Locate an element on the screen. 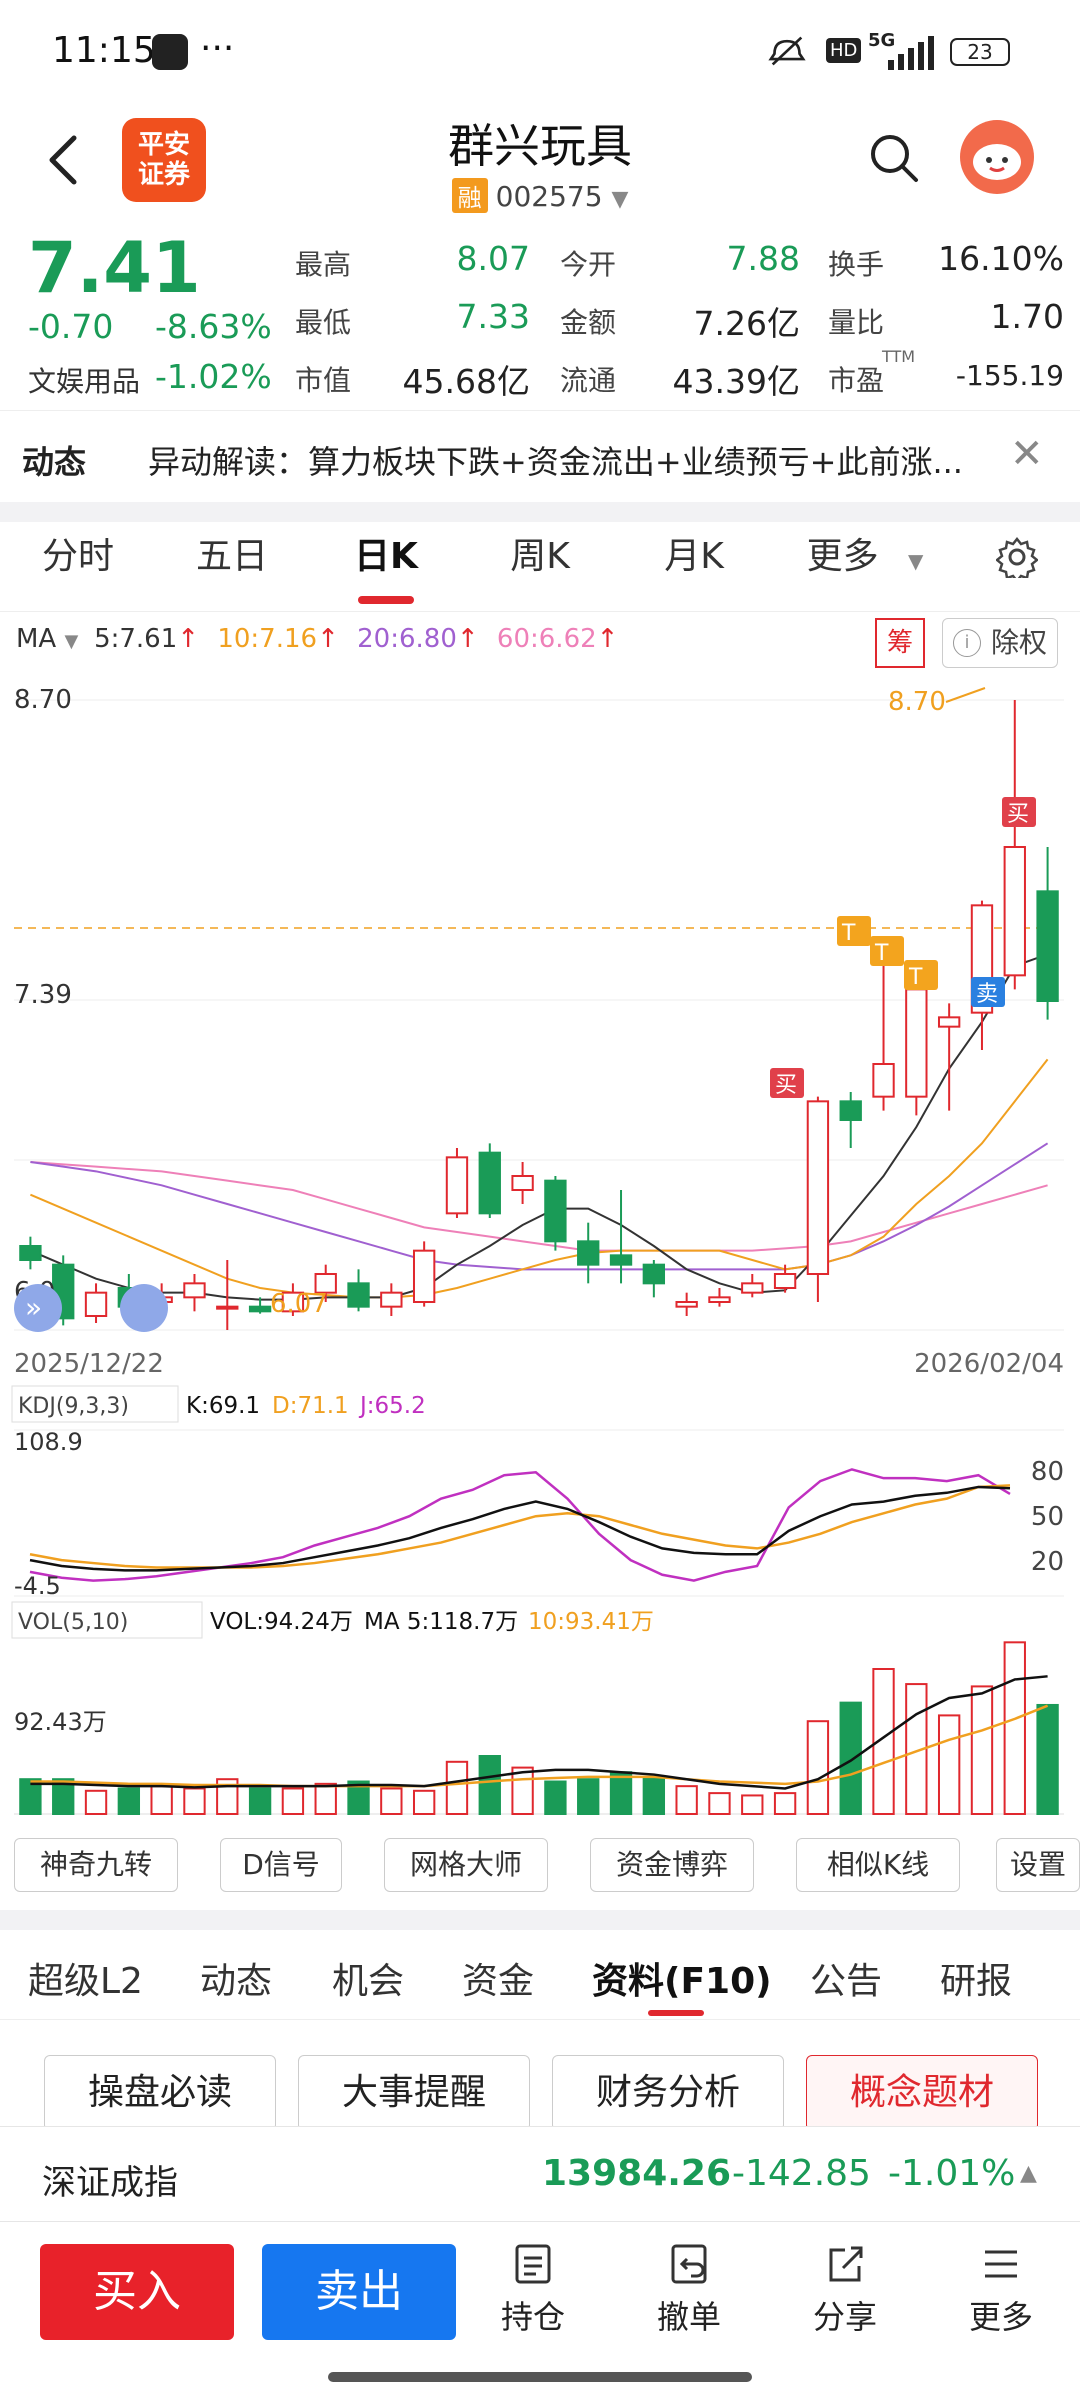 The image size is (1080, 2400). volume-ratio-value: 1.70 is located at coordinates (1027, 316).